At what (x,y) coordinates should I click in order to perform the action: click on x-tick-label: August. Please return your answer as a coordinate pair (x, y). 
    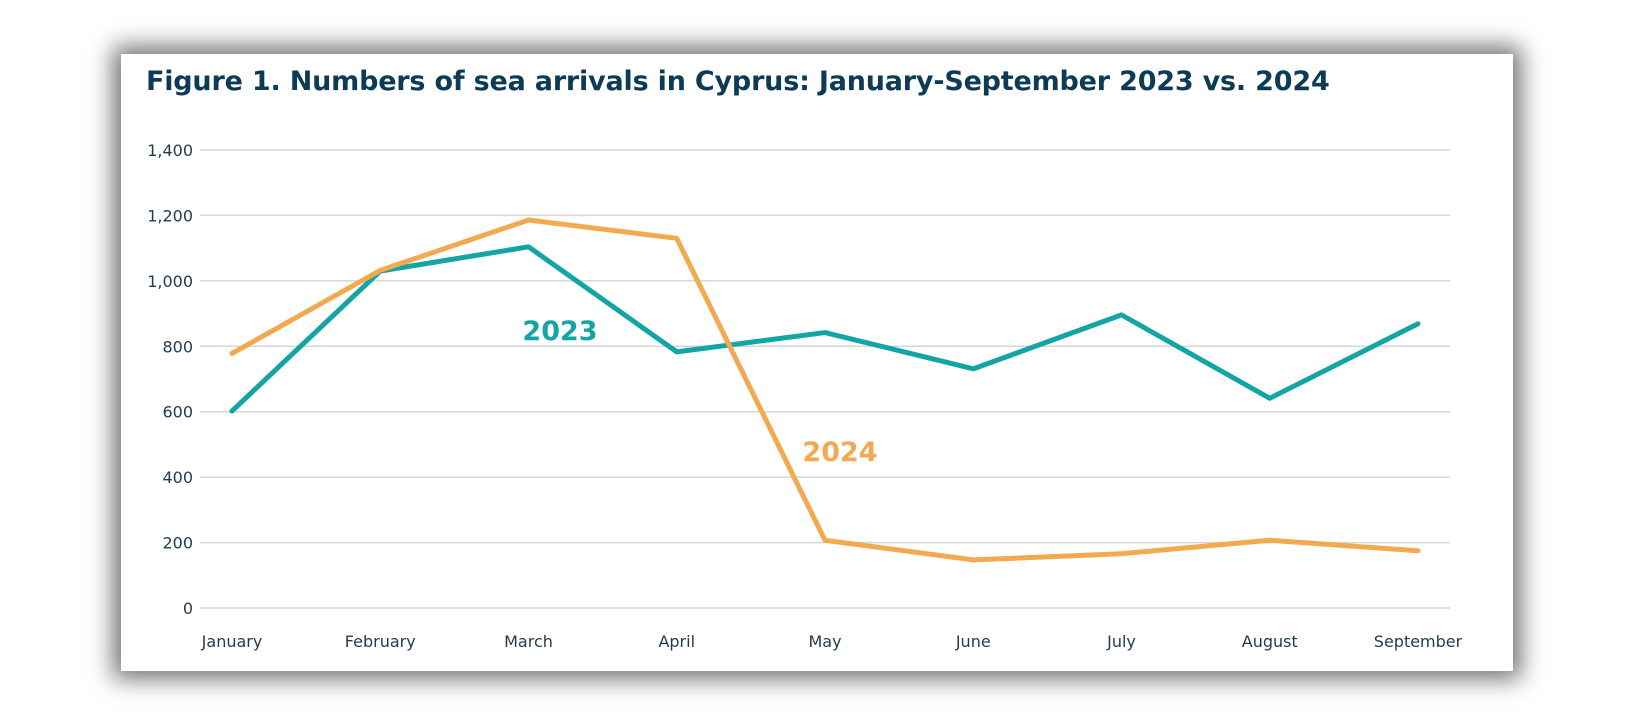
    Looking at the image, I should click on (1270, 641).